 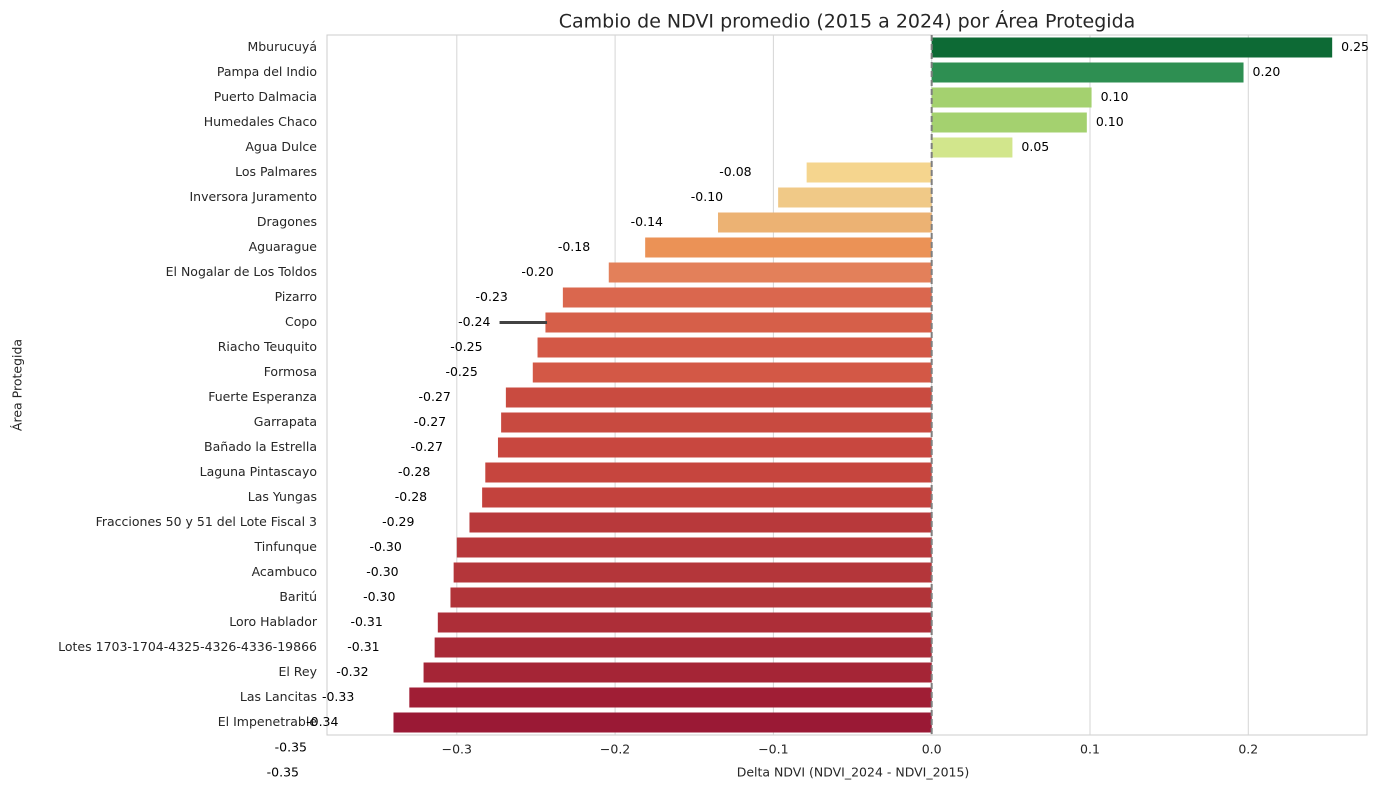 What do you see at coordinates (322, 721) in the screenshot?
I see `value-label: -0.34` at bounding box center [322, 721].